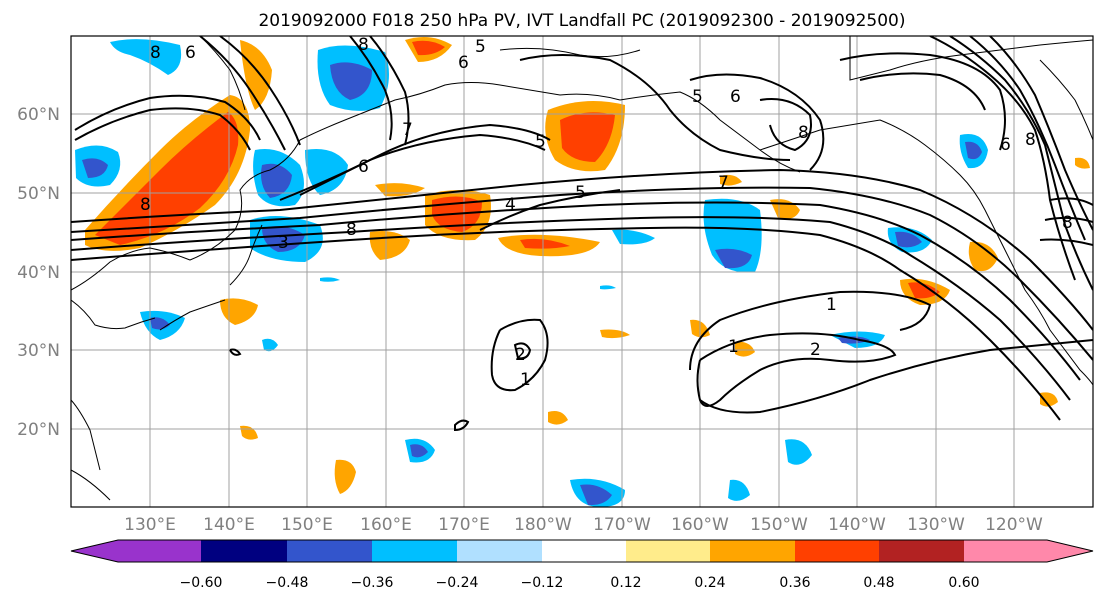 The width and height of the screenshot is (1105, 601). Describe the element at coordinates (1014, 525) in the screenshot. I see `lon-tick-label: 120°W` at that location.